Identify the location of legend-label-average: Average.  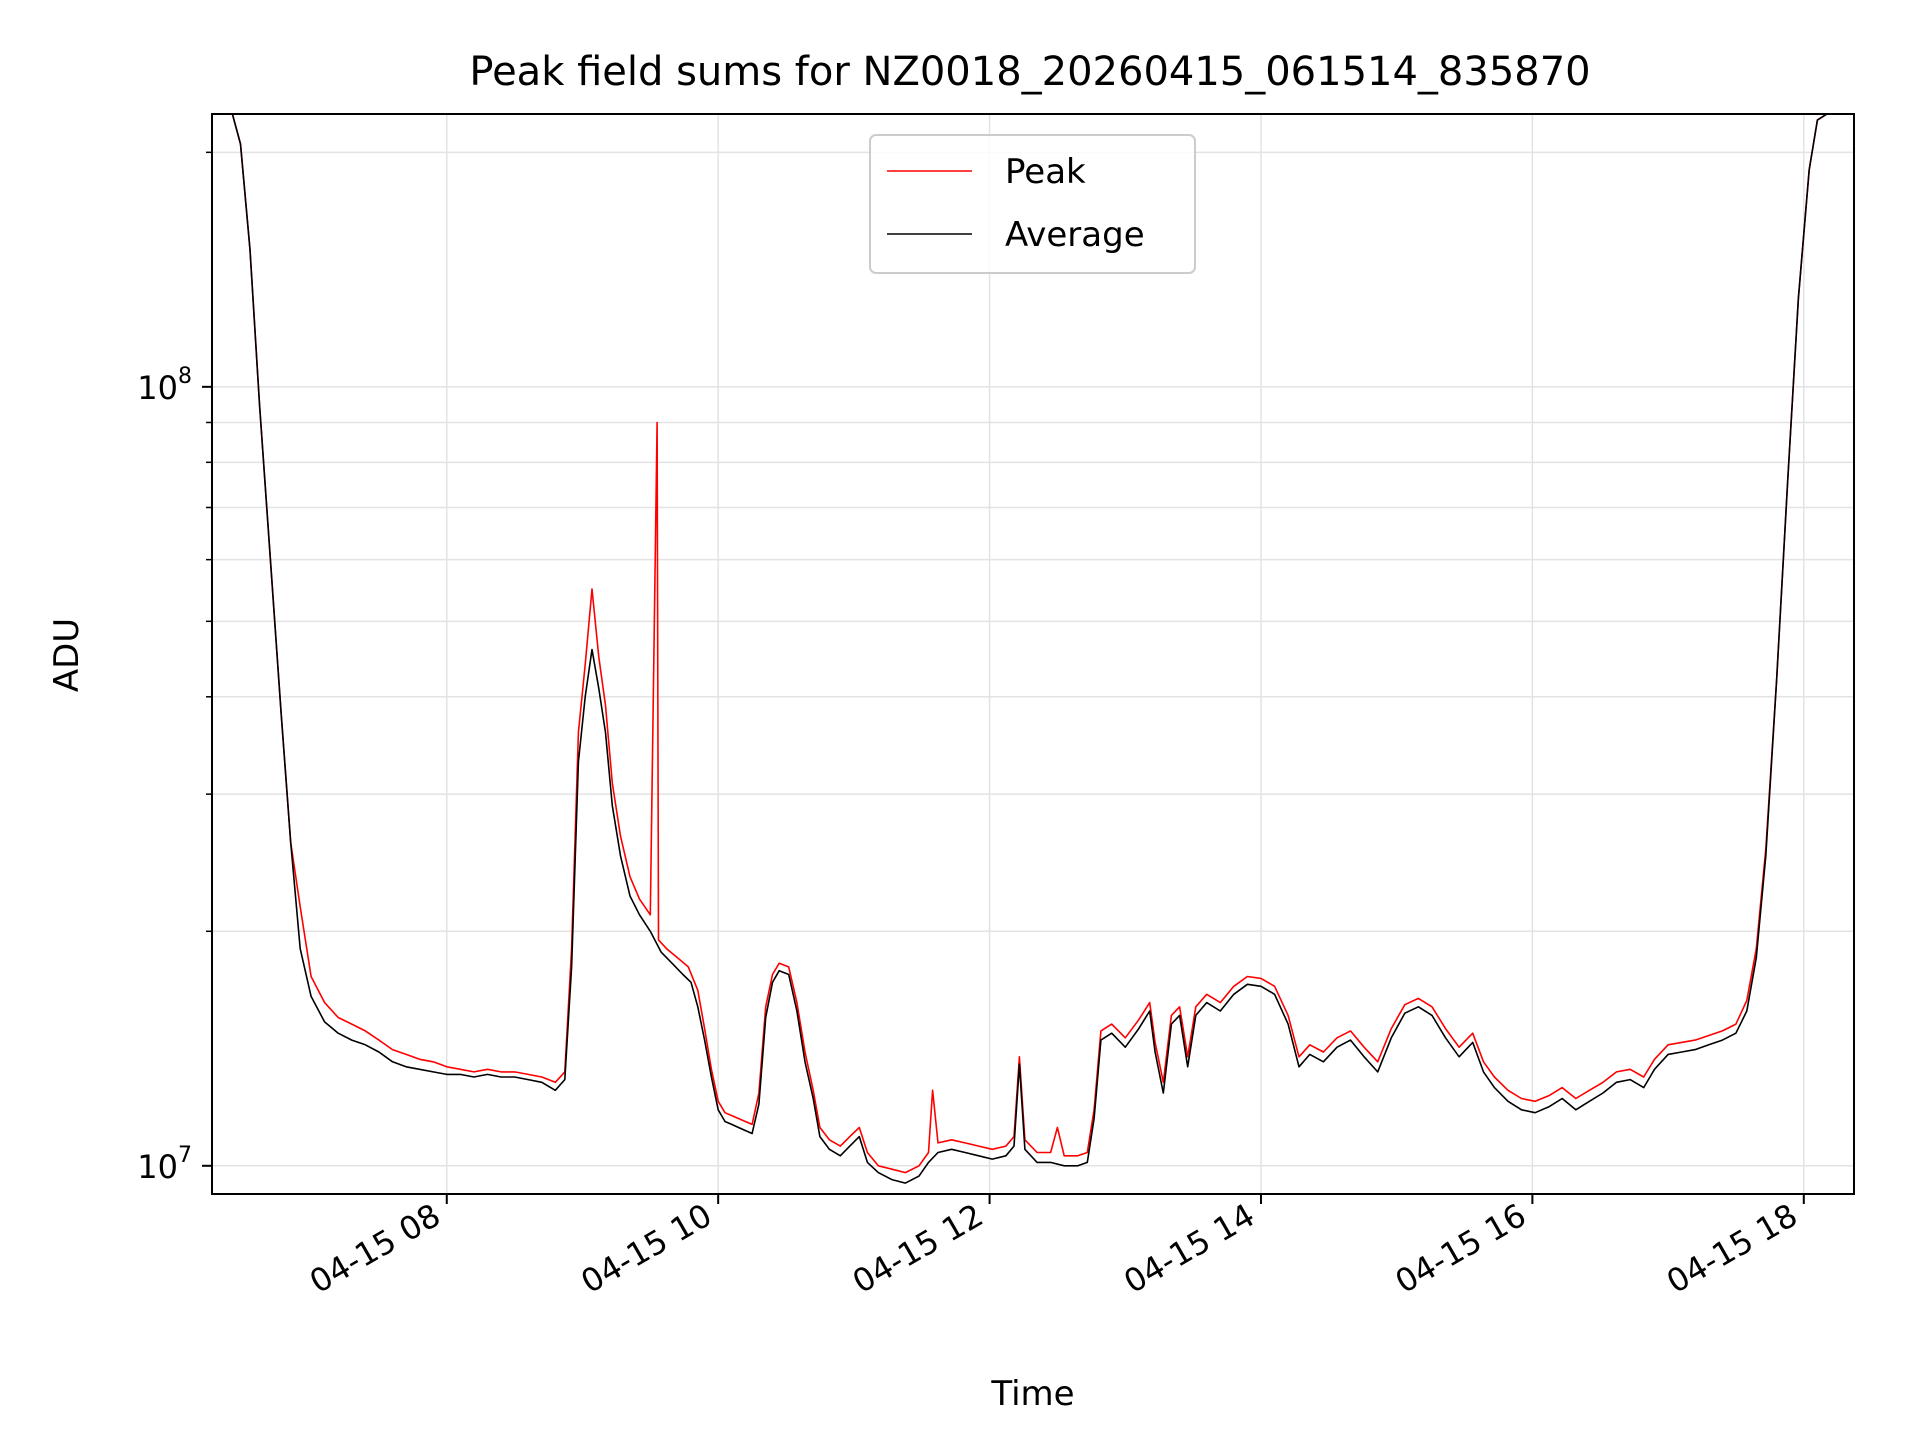
(1075, 235).